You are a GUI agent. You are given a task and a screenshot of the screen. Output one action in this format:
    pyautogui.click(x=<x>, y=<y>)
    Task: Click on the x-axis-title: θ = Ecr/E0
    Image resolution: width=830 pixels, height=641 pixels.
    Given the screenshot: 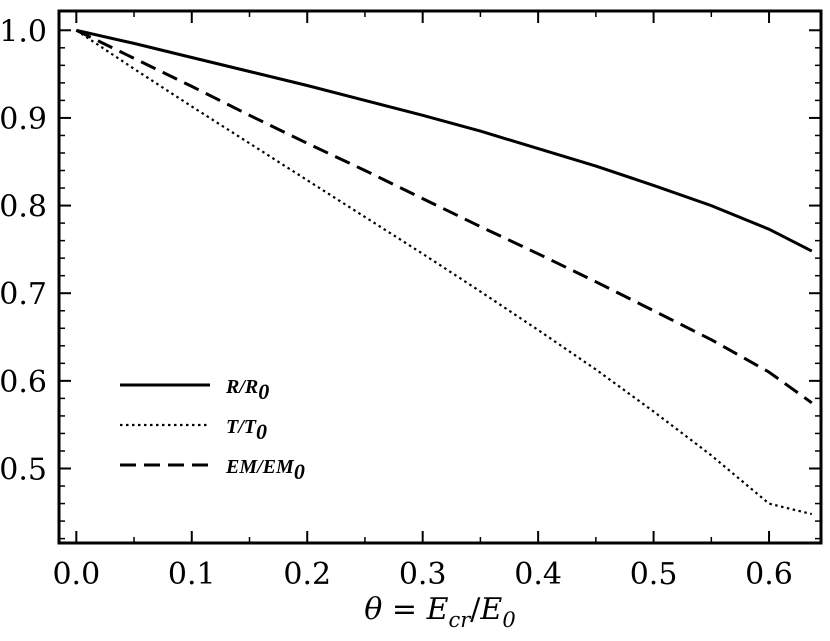 What is the action you would take?
    pyautogui.click(x=439, y=612)
    